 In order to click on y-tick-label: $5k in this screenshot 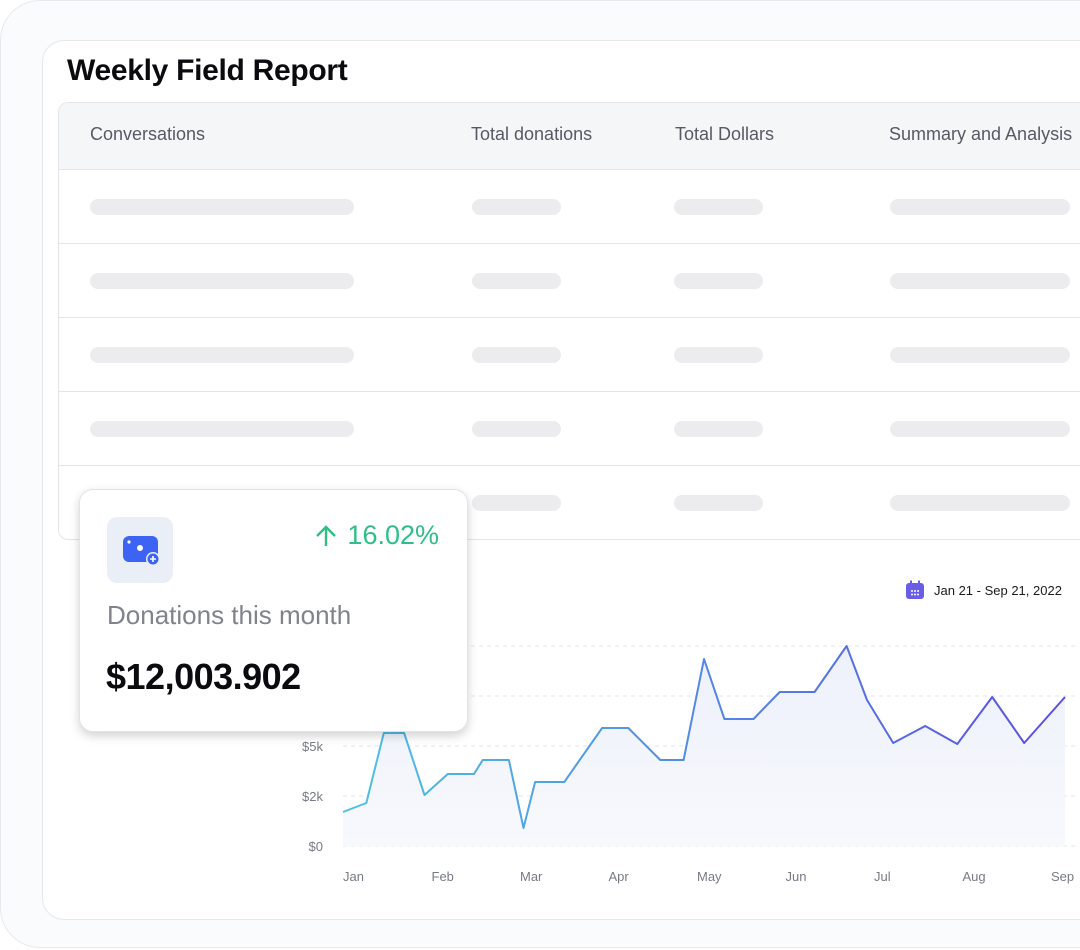, I will do `click(312, 746)`.